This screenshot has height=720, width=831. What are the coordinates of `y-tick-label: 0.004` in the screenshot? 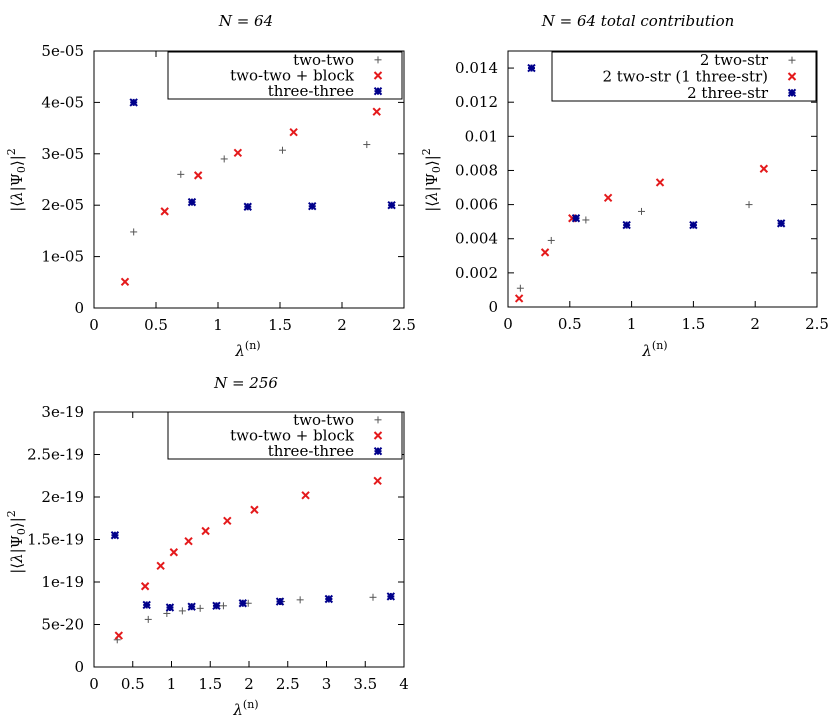 It's located at (476, 239).